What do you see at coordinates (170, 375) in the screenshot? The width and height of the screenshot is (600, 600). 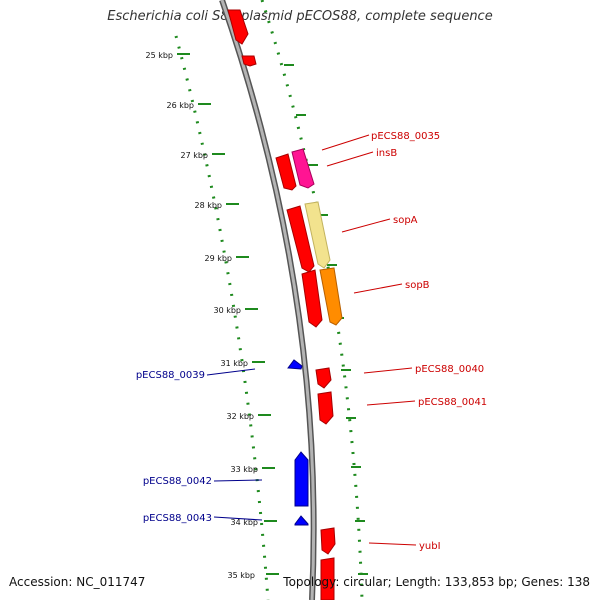 I see `gene-label-pECS88_0039: pECS88_0039` at bounding box center [170, 375].